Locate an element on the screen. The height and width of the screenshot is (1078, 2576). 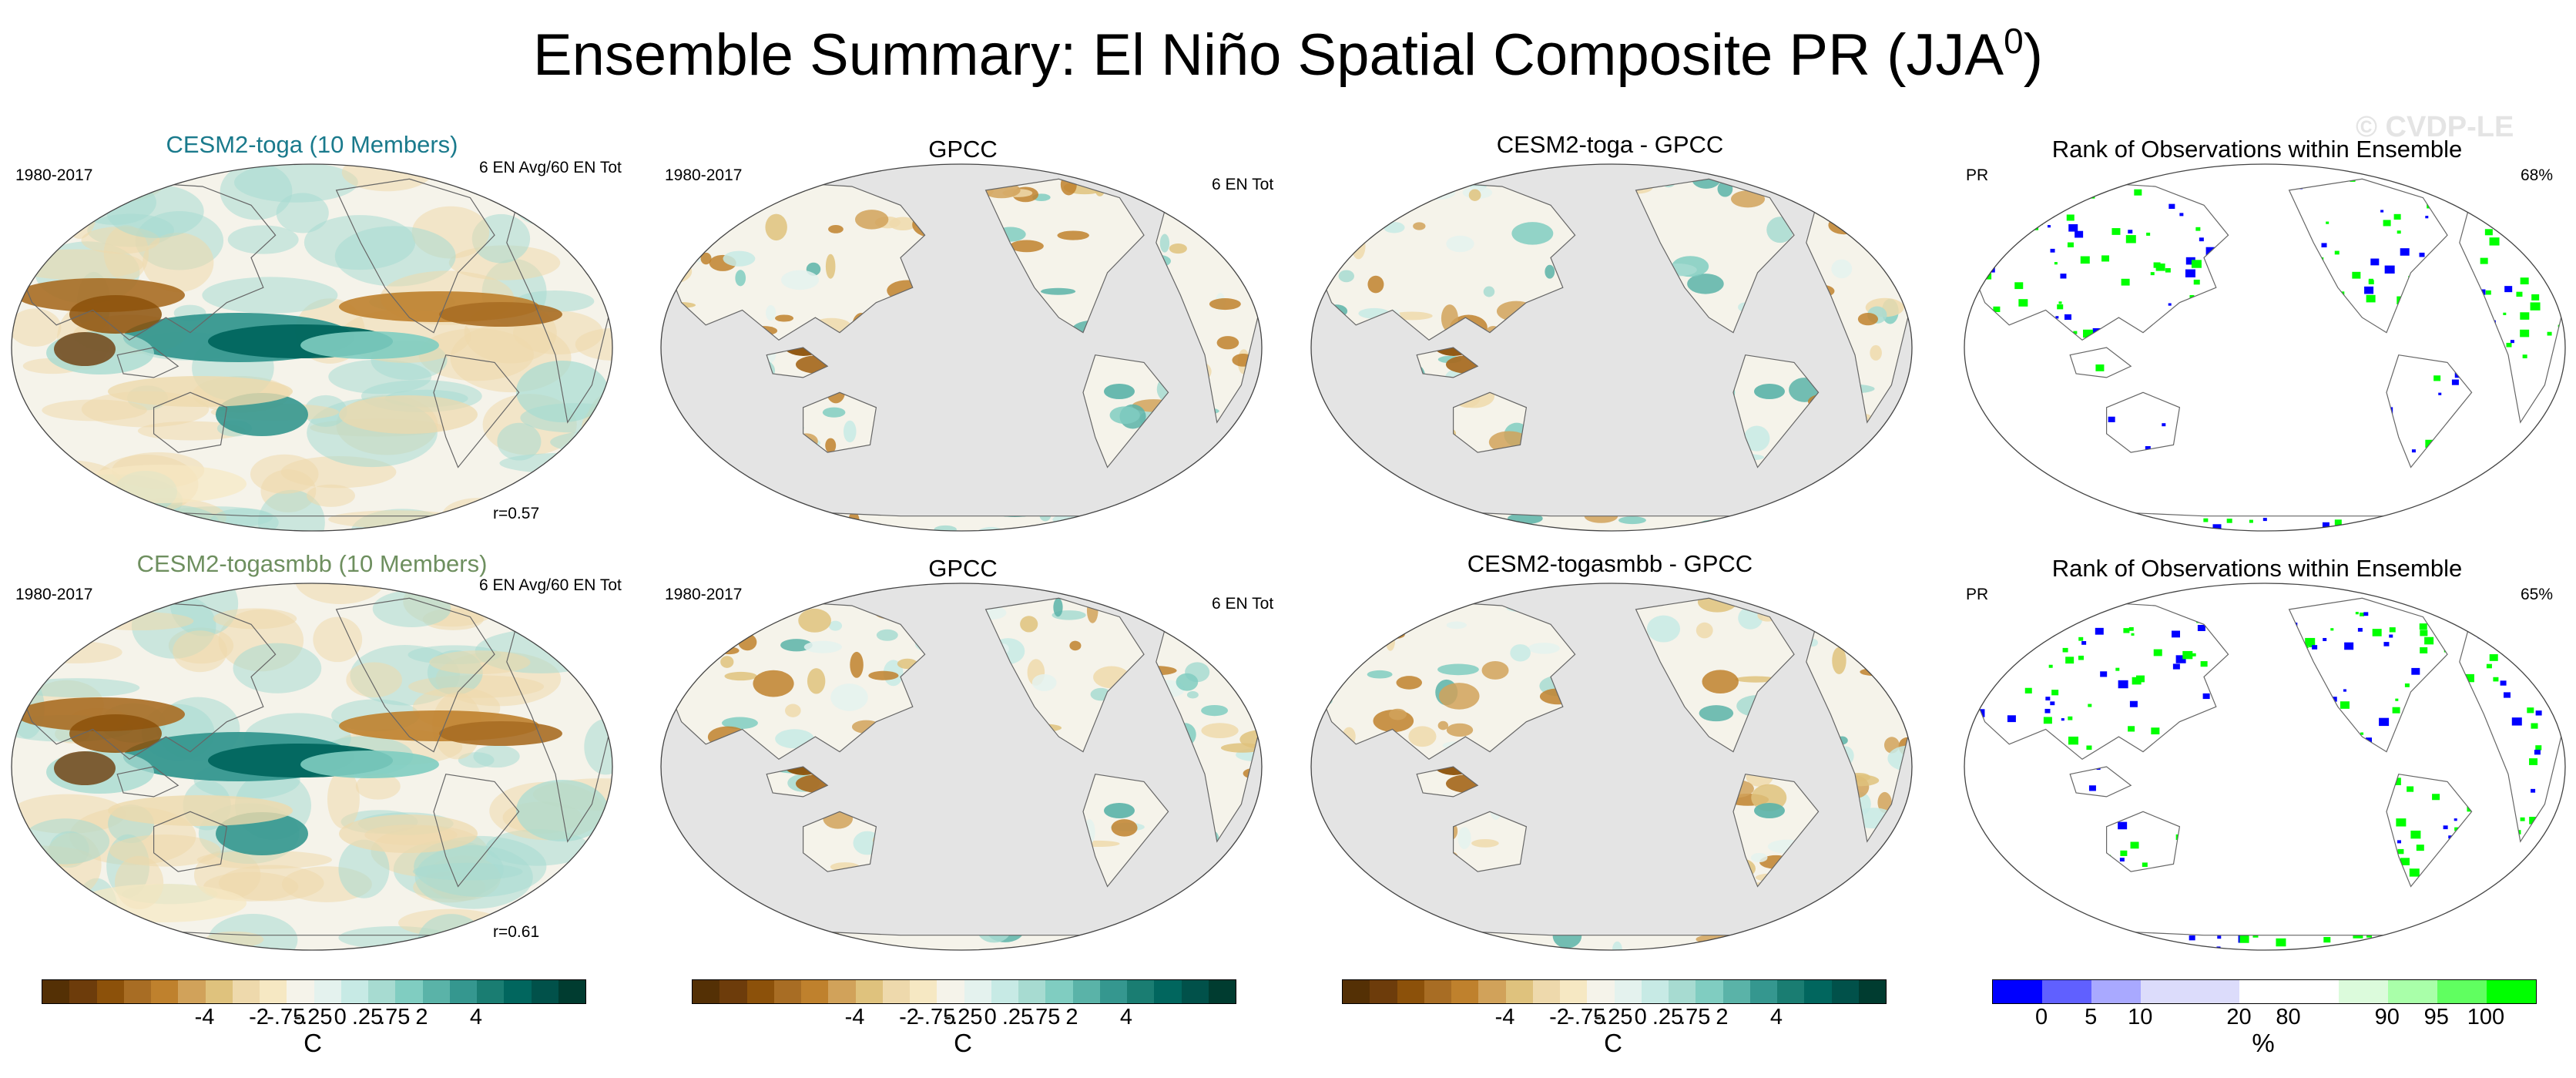
colorbar-tick-label: -.25 is located at coordinates (313, 1017).